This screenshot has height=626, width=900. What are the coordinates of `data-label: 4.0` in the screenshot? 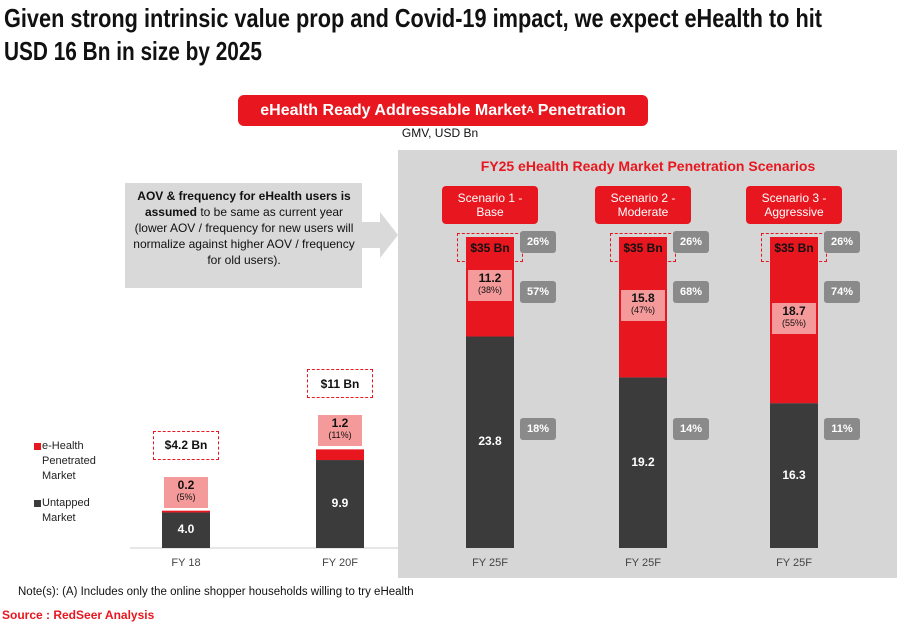 It's located at (186, 529).